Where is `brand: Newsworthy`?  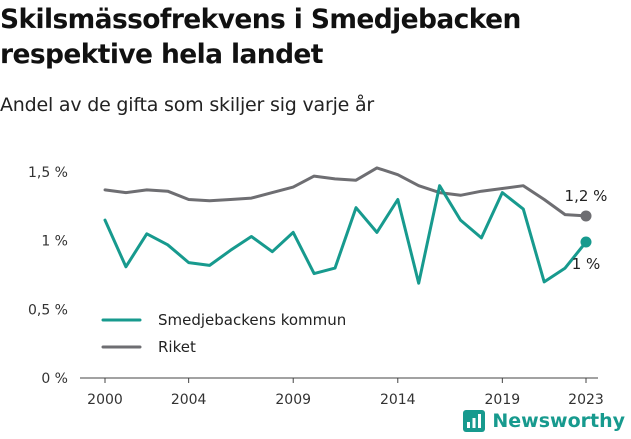 brand: Newsworthy is located at coordinates (543, 421).